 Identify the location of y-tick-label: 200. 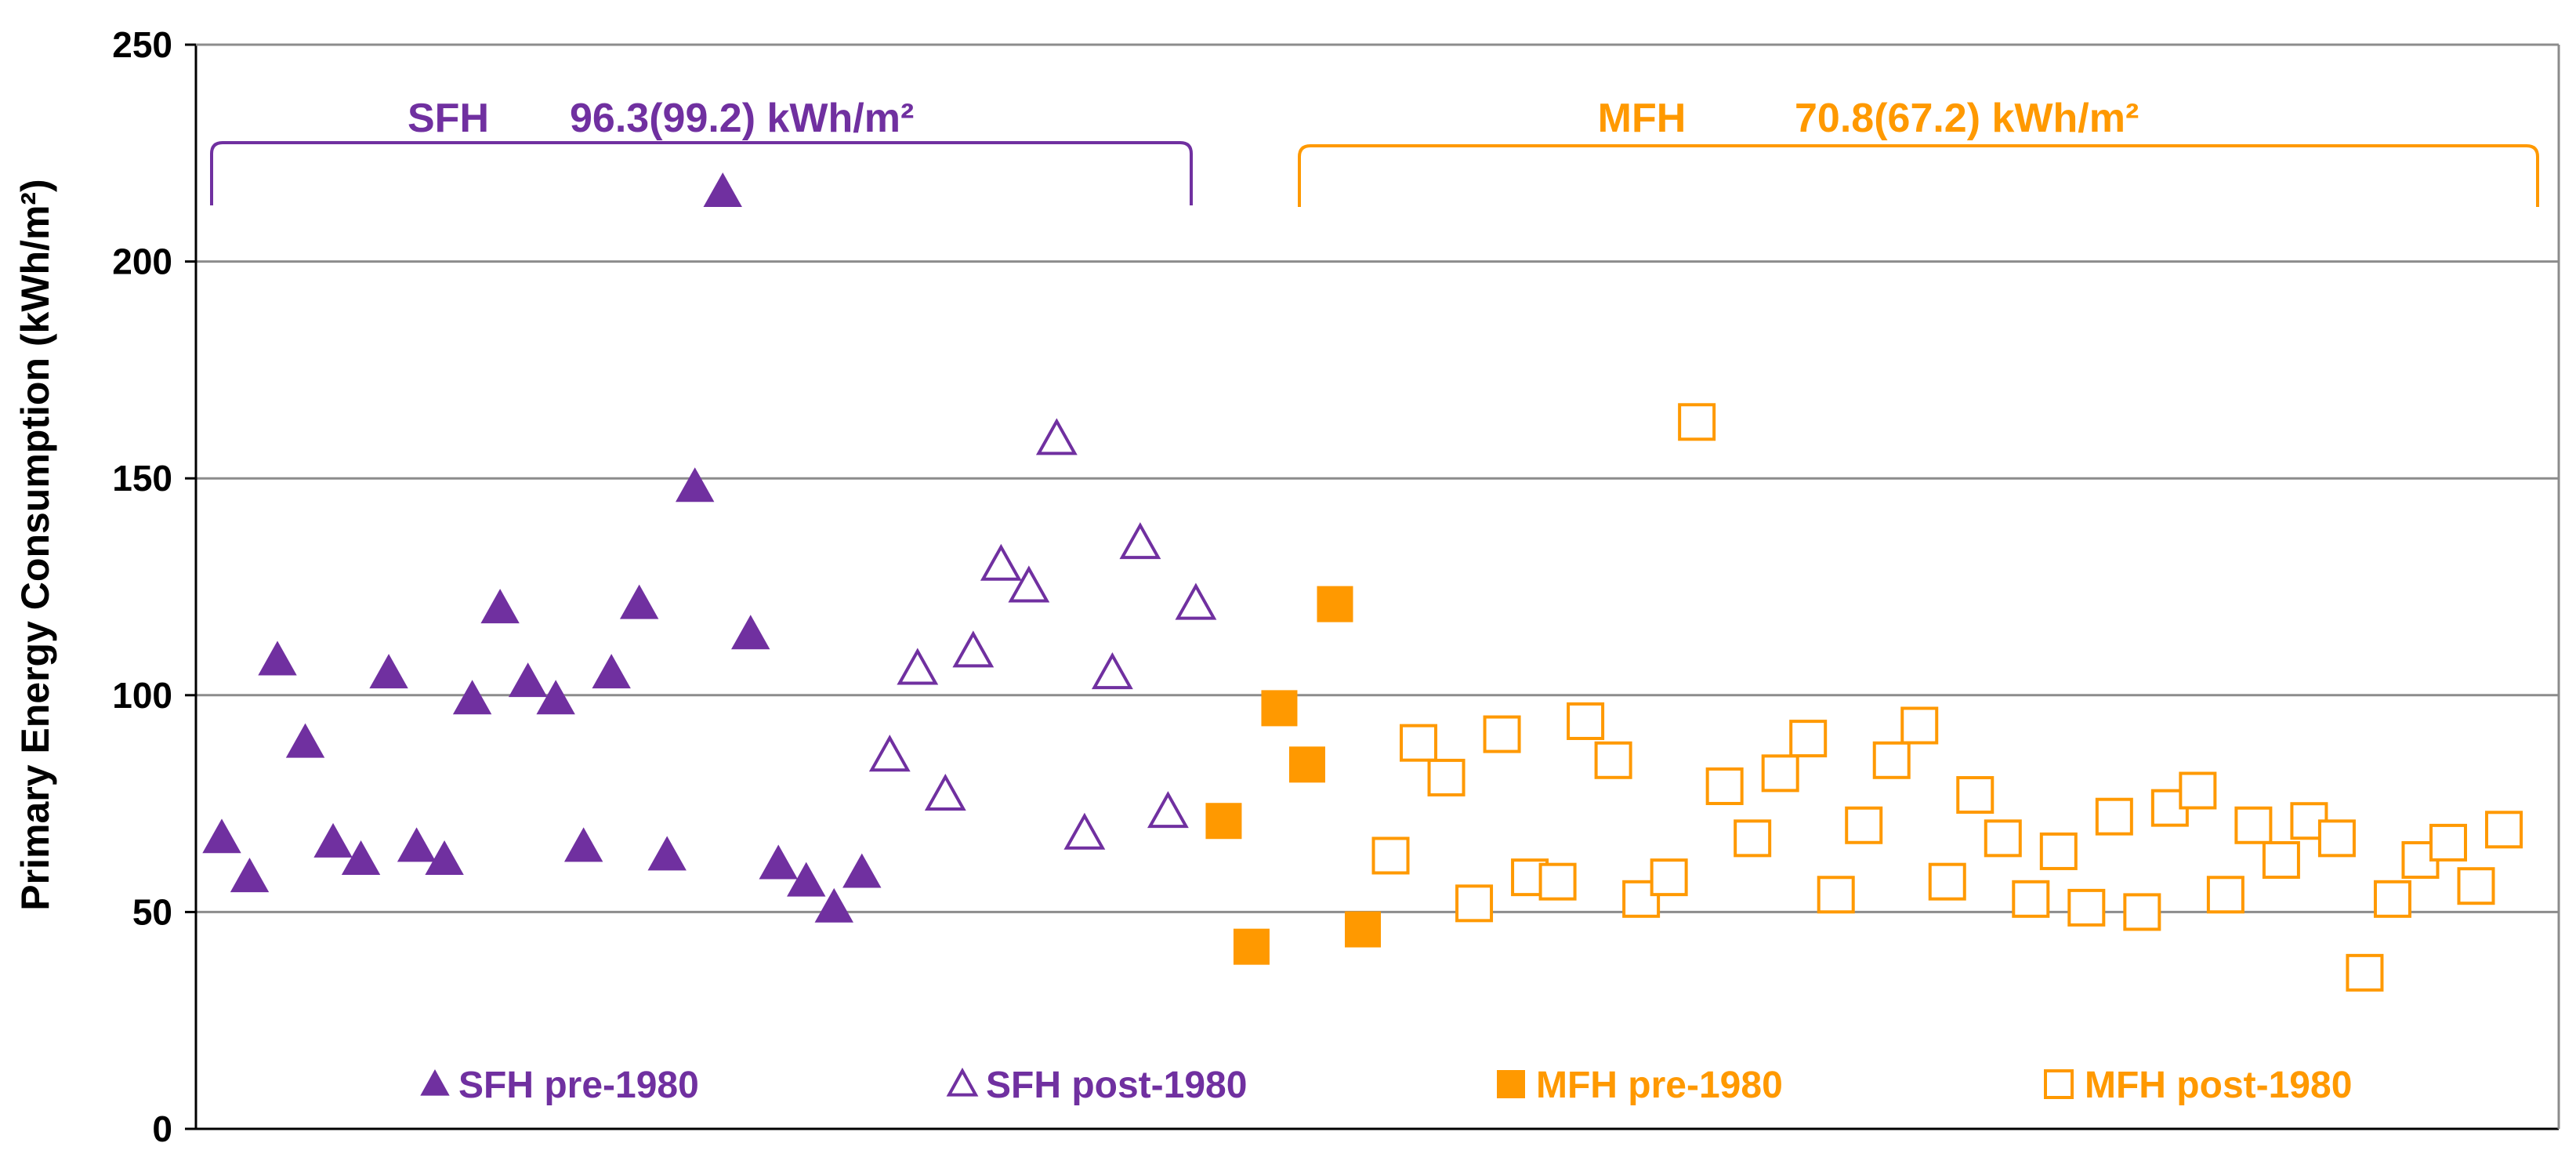
(142, 261).